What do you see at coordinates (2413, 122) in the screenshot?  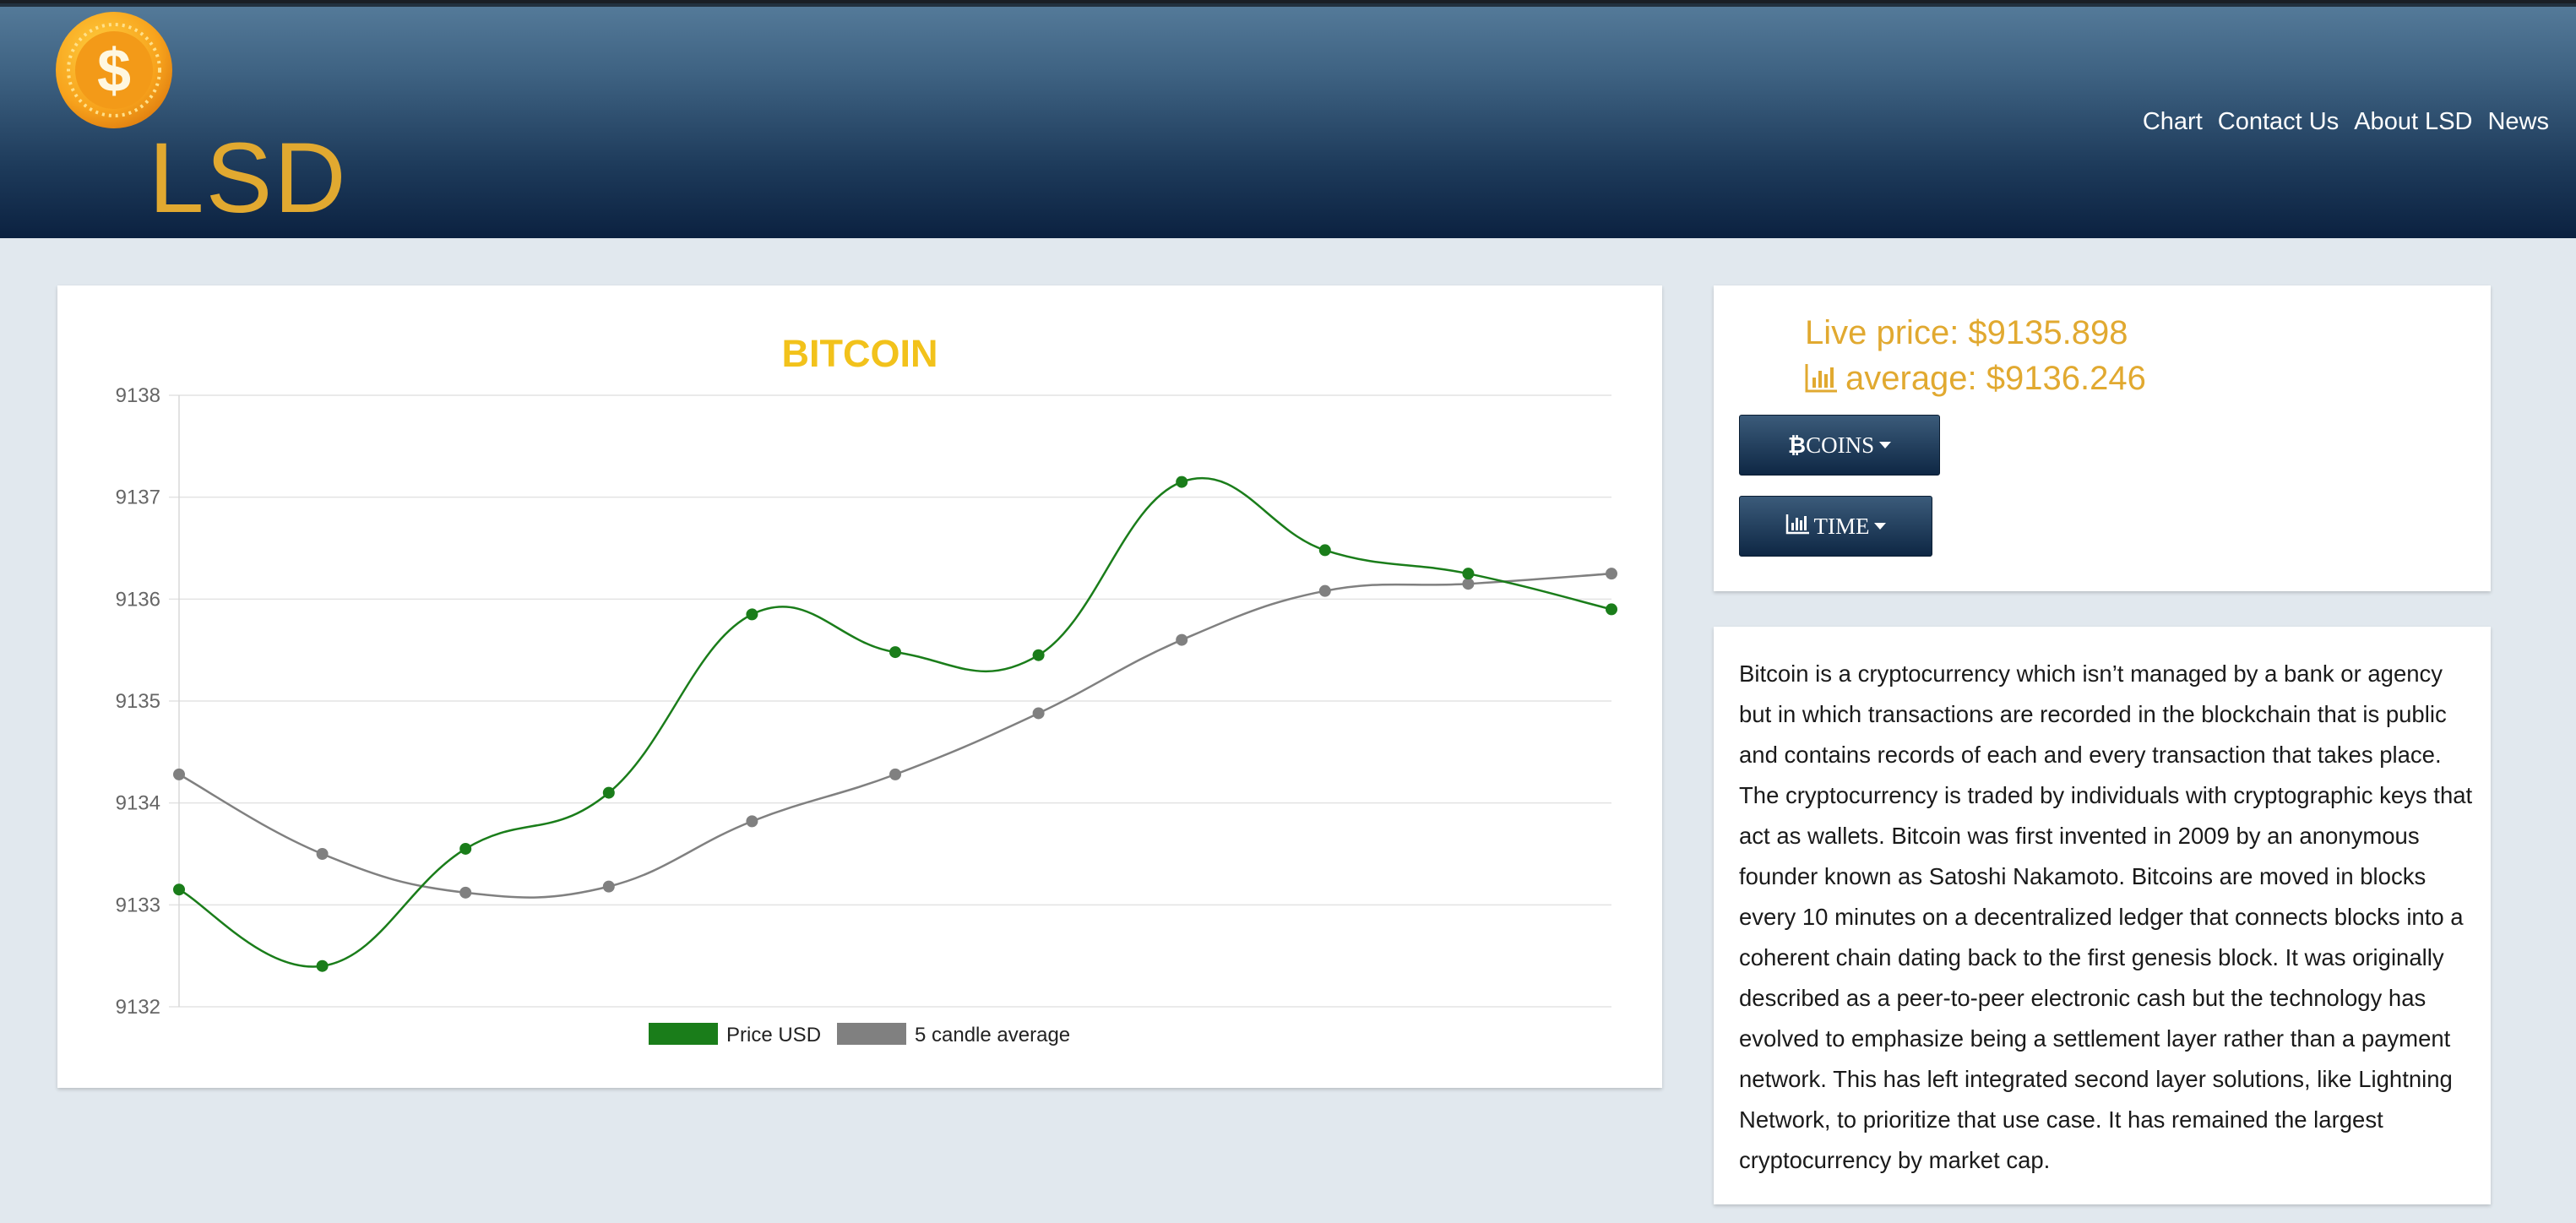 I see `nav-about-lsd-link: About LSD` at bounding box center [2413, 122].